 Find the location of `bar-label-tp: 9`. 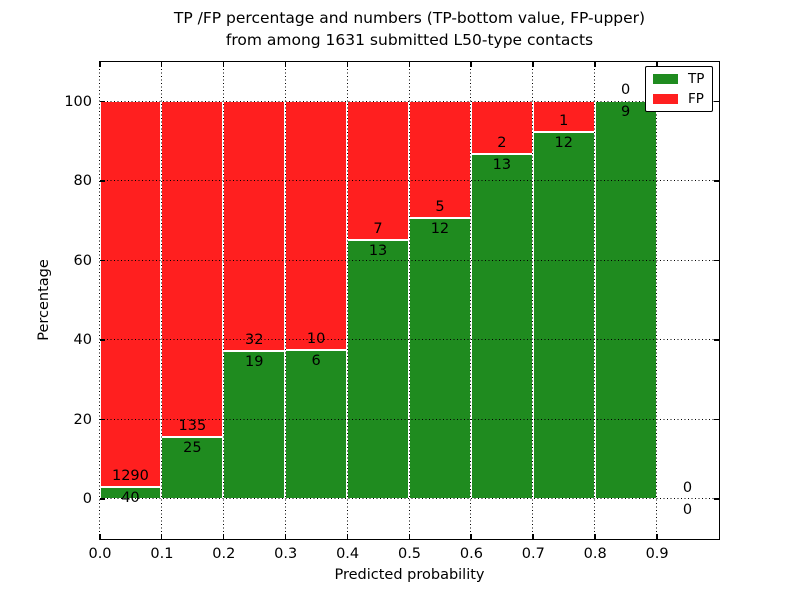

bar-label-tp: 9 is located at coordinates (626, 112).